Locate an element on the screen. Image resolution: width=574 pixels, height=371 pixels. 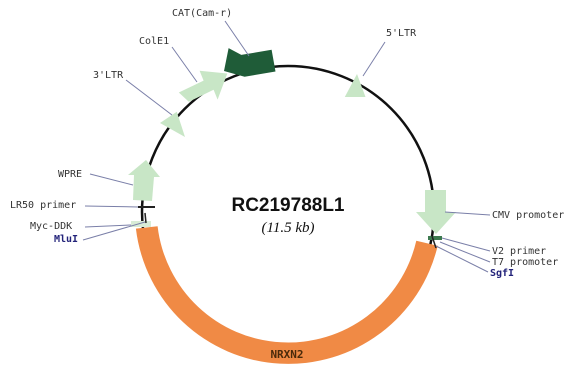
sgfi-tick is located at coordinates (434, 242).